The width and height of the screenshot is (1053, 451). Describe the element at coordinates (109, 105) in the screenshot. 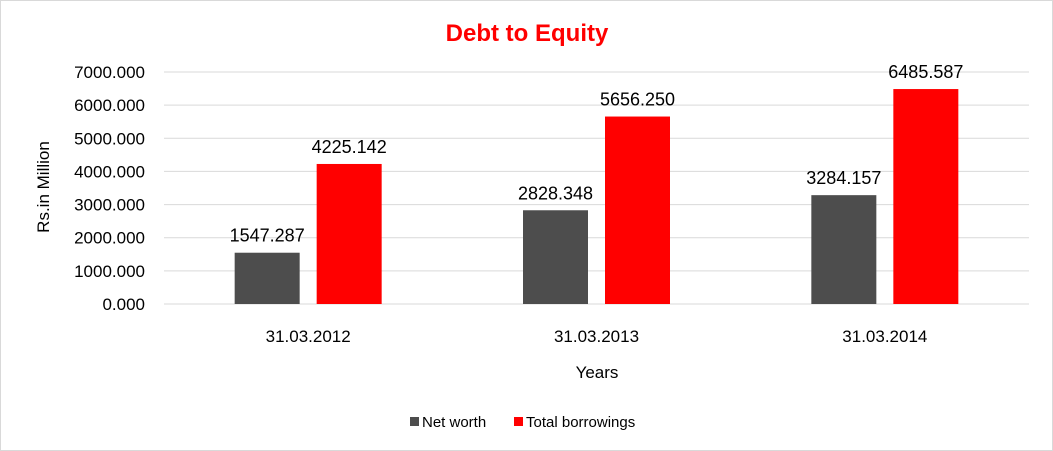

I see `y-tick-label: 6000.000` at that location.